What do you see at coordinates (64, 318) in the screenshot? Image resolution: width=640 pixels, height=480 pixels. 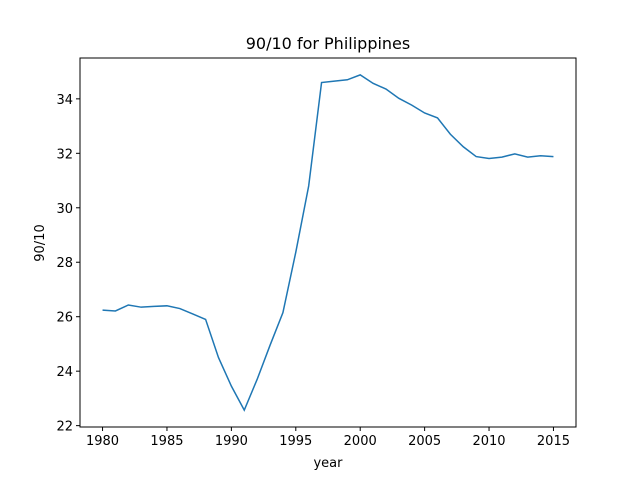 I see `y-tick-label: 26` at bounding box center [64, 318].